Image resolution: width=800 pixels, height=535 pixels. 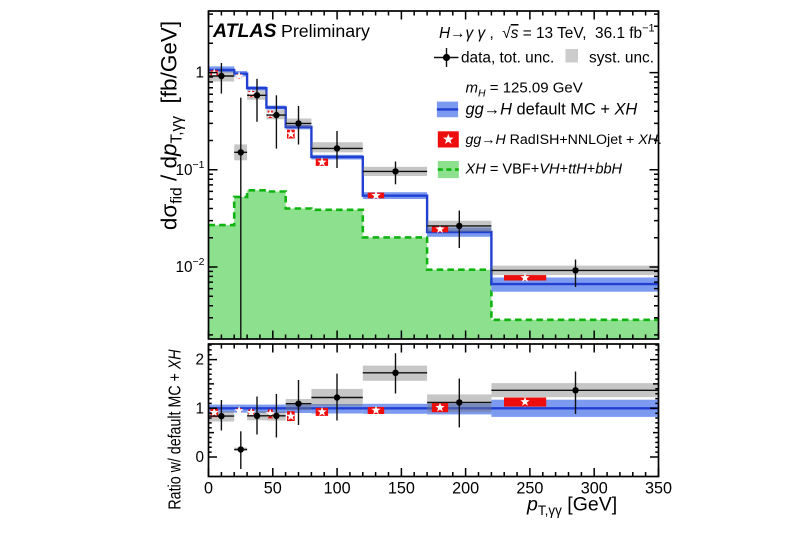 I want to click on svg-text:H→γ γ , √s = 13 TeV, 36.1 fb: H→γ γ , √s = 13 TeV, 36.1 fb−1, so click(x=547, y=33).